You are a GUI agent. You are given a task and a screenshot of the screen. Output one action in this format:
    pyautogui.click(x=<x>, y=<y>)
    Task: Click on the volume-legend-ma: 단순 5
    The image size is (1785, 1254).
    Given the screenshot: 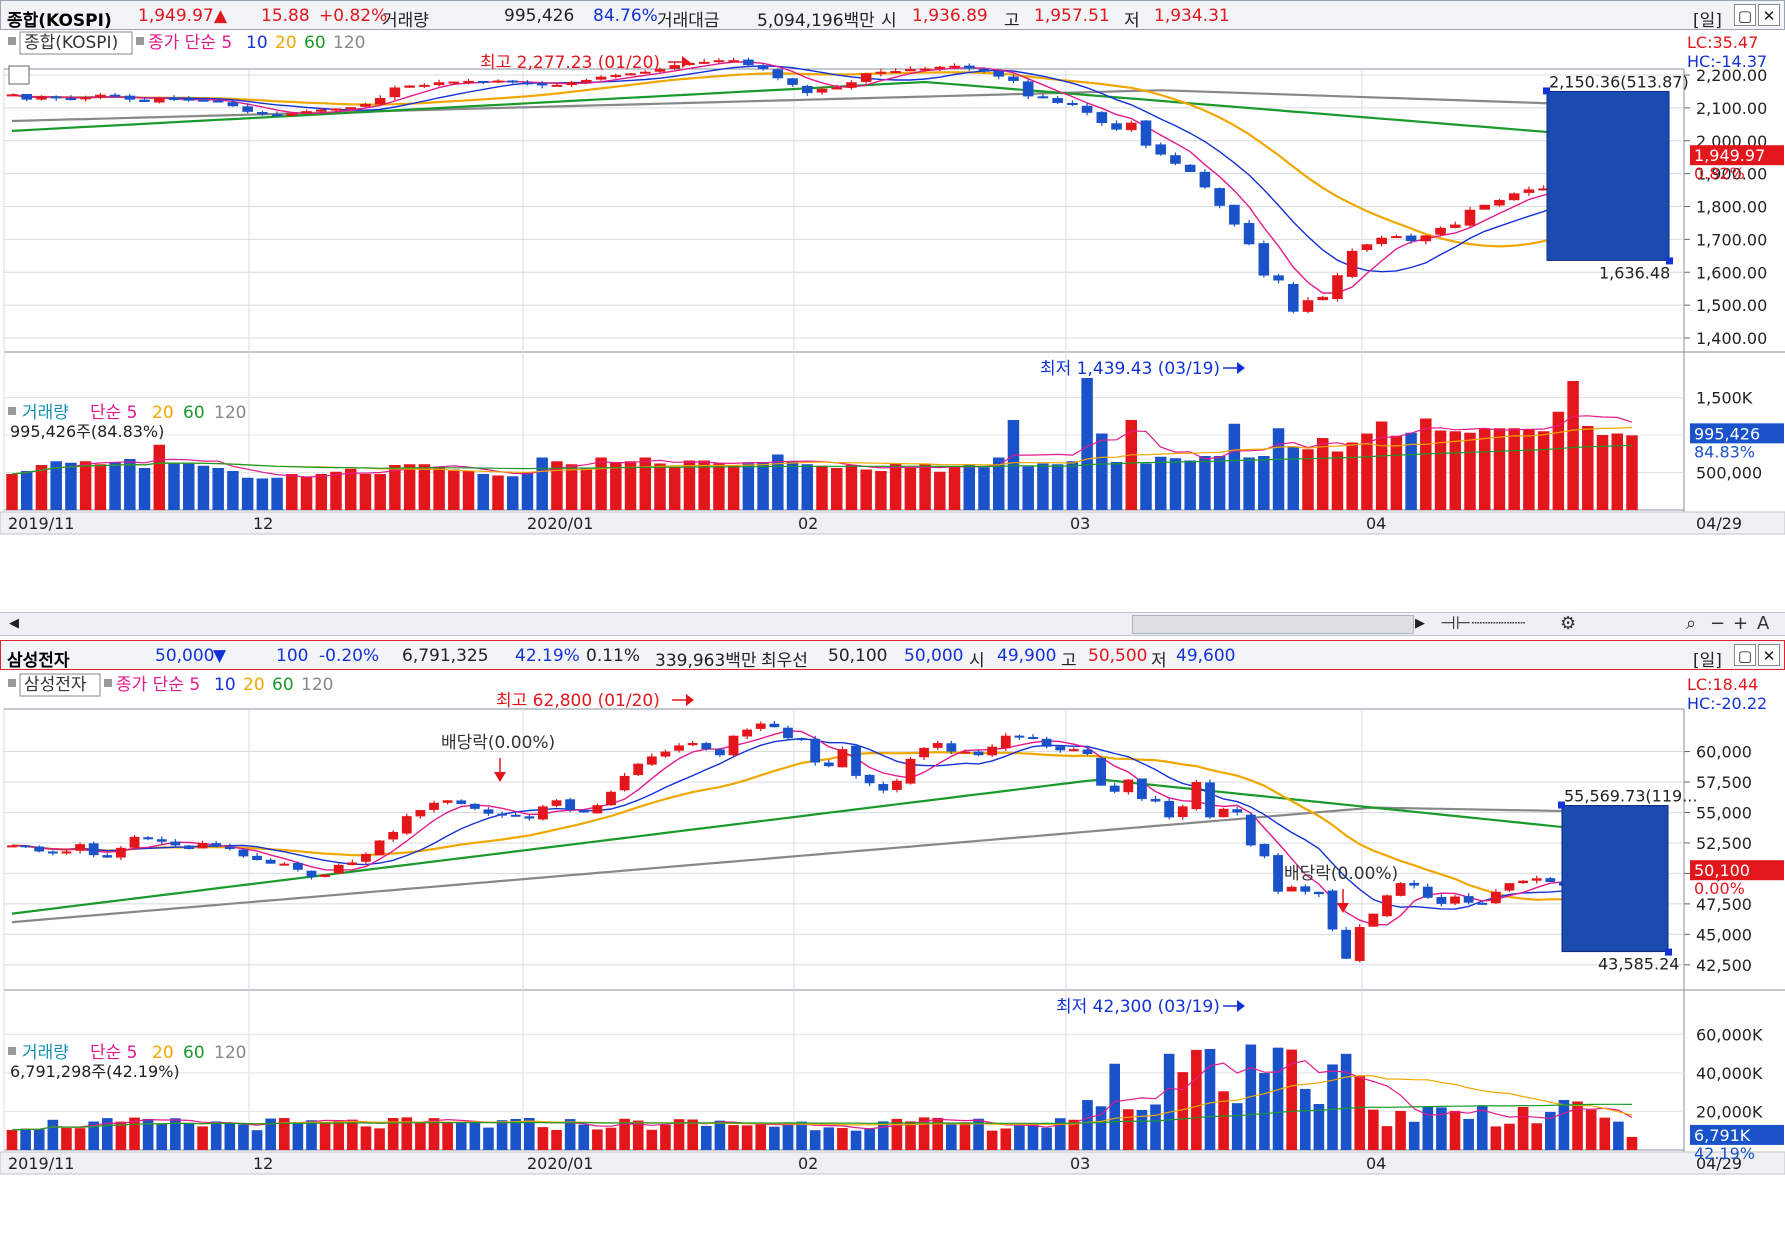 What is the action you would take?
    pyautogui.click(x=114, y=1053)
    